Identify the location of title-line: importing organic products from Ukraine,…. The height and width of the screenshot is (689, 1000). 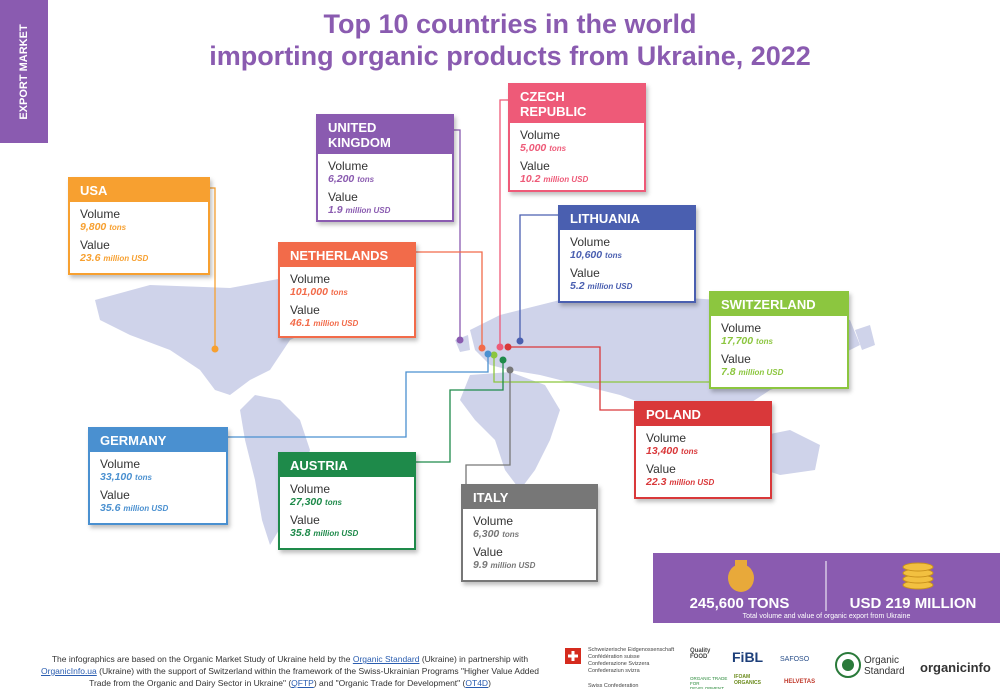
(510, 56).